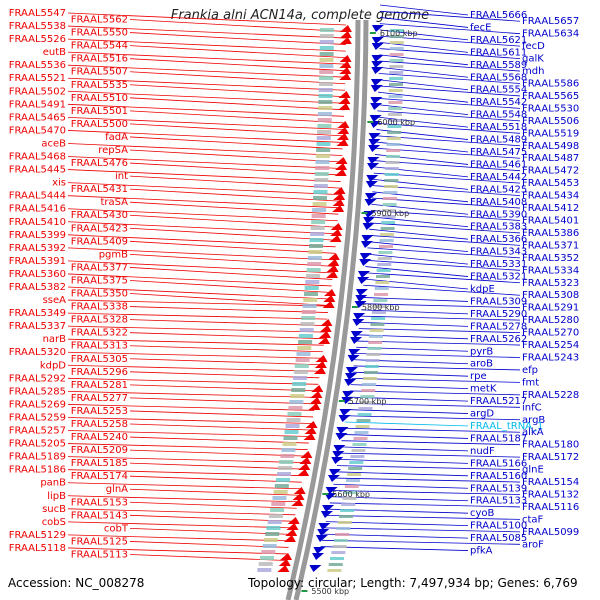 This screenshot has height=600, width=600. What do you see at coordinates (99, 59) in the screenshot?
I see `gene-label-left: FRAAL5516` at bounding box center [99, 59].